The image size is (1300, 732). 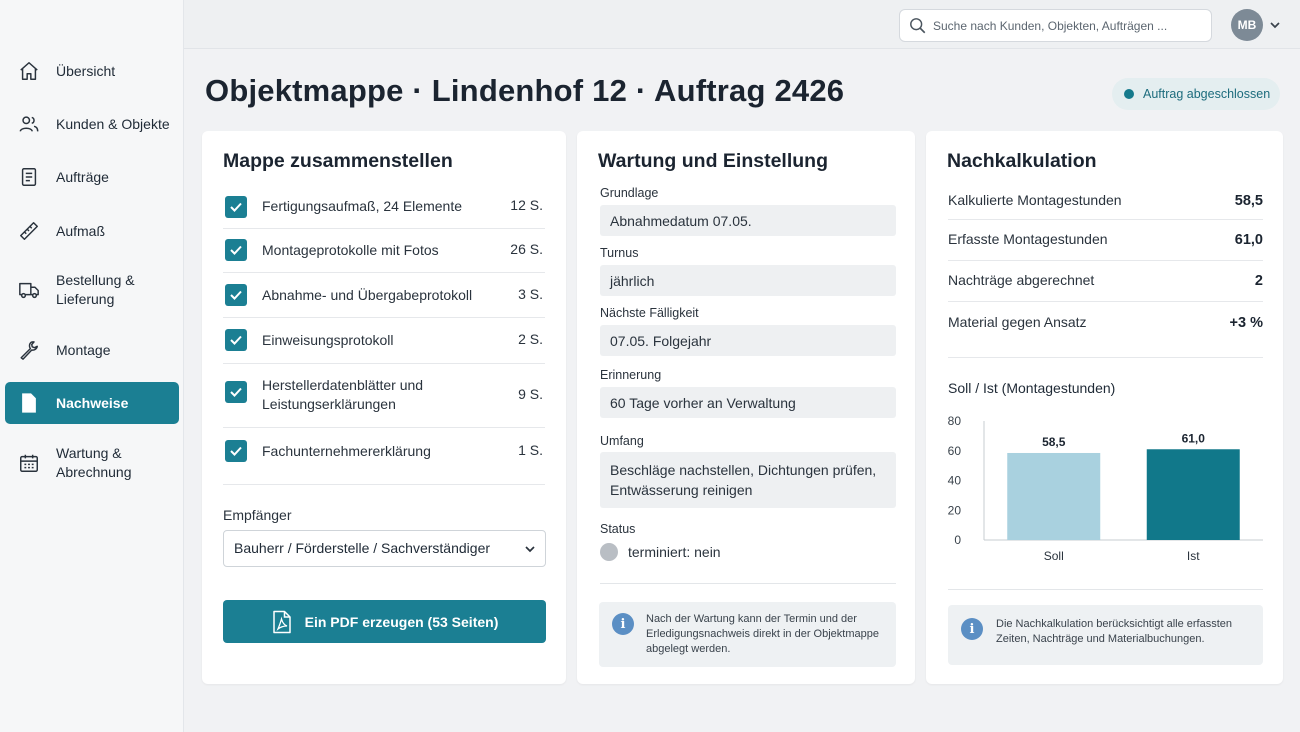 What do you see at coordinates (1207, 94) in the screenshot?
I see `status-badge-label: Auftrag abgeschlossen` at bounding box center [1207, 94].